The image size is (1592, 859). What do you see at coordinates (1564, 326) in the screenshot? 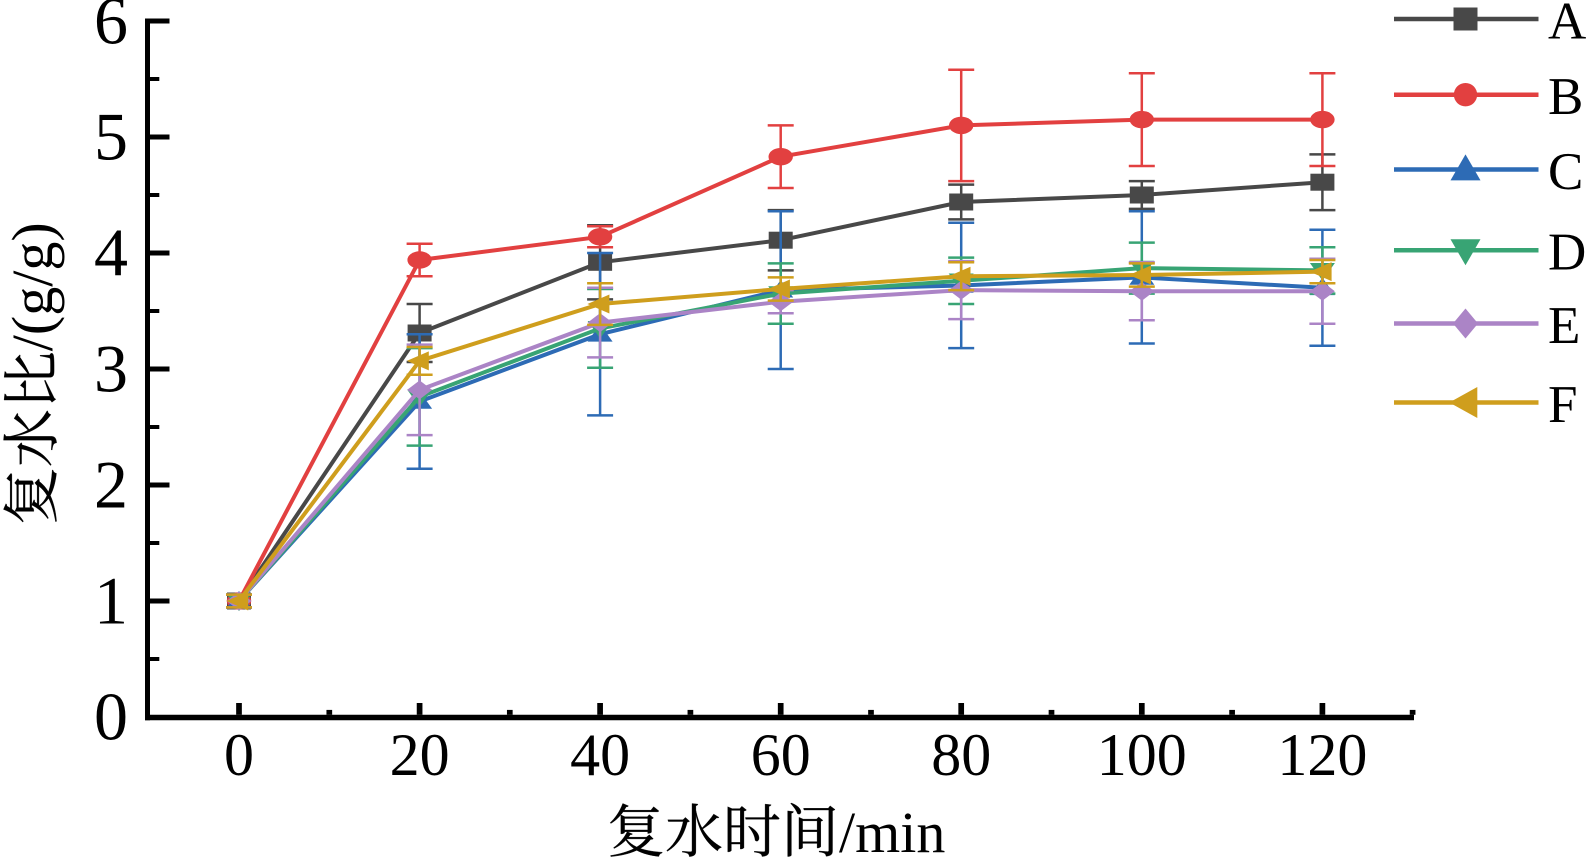
I see `svg-text: E` at bounding box center [1564, 326].